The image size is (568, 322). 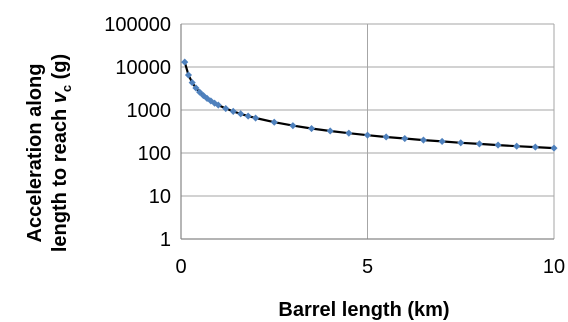 What do you see at coordinates (137, 25) in the screenshot?
I see `y-tick-label: 100000` at bounding box center [137, 25].